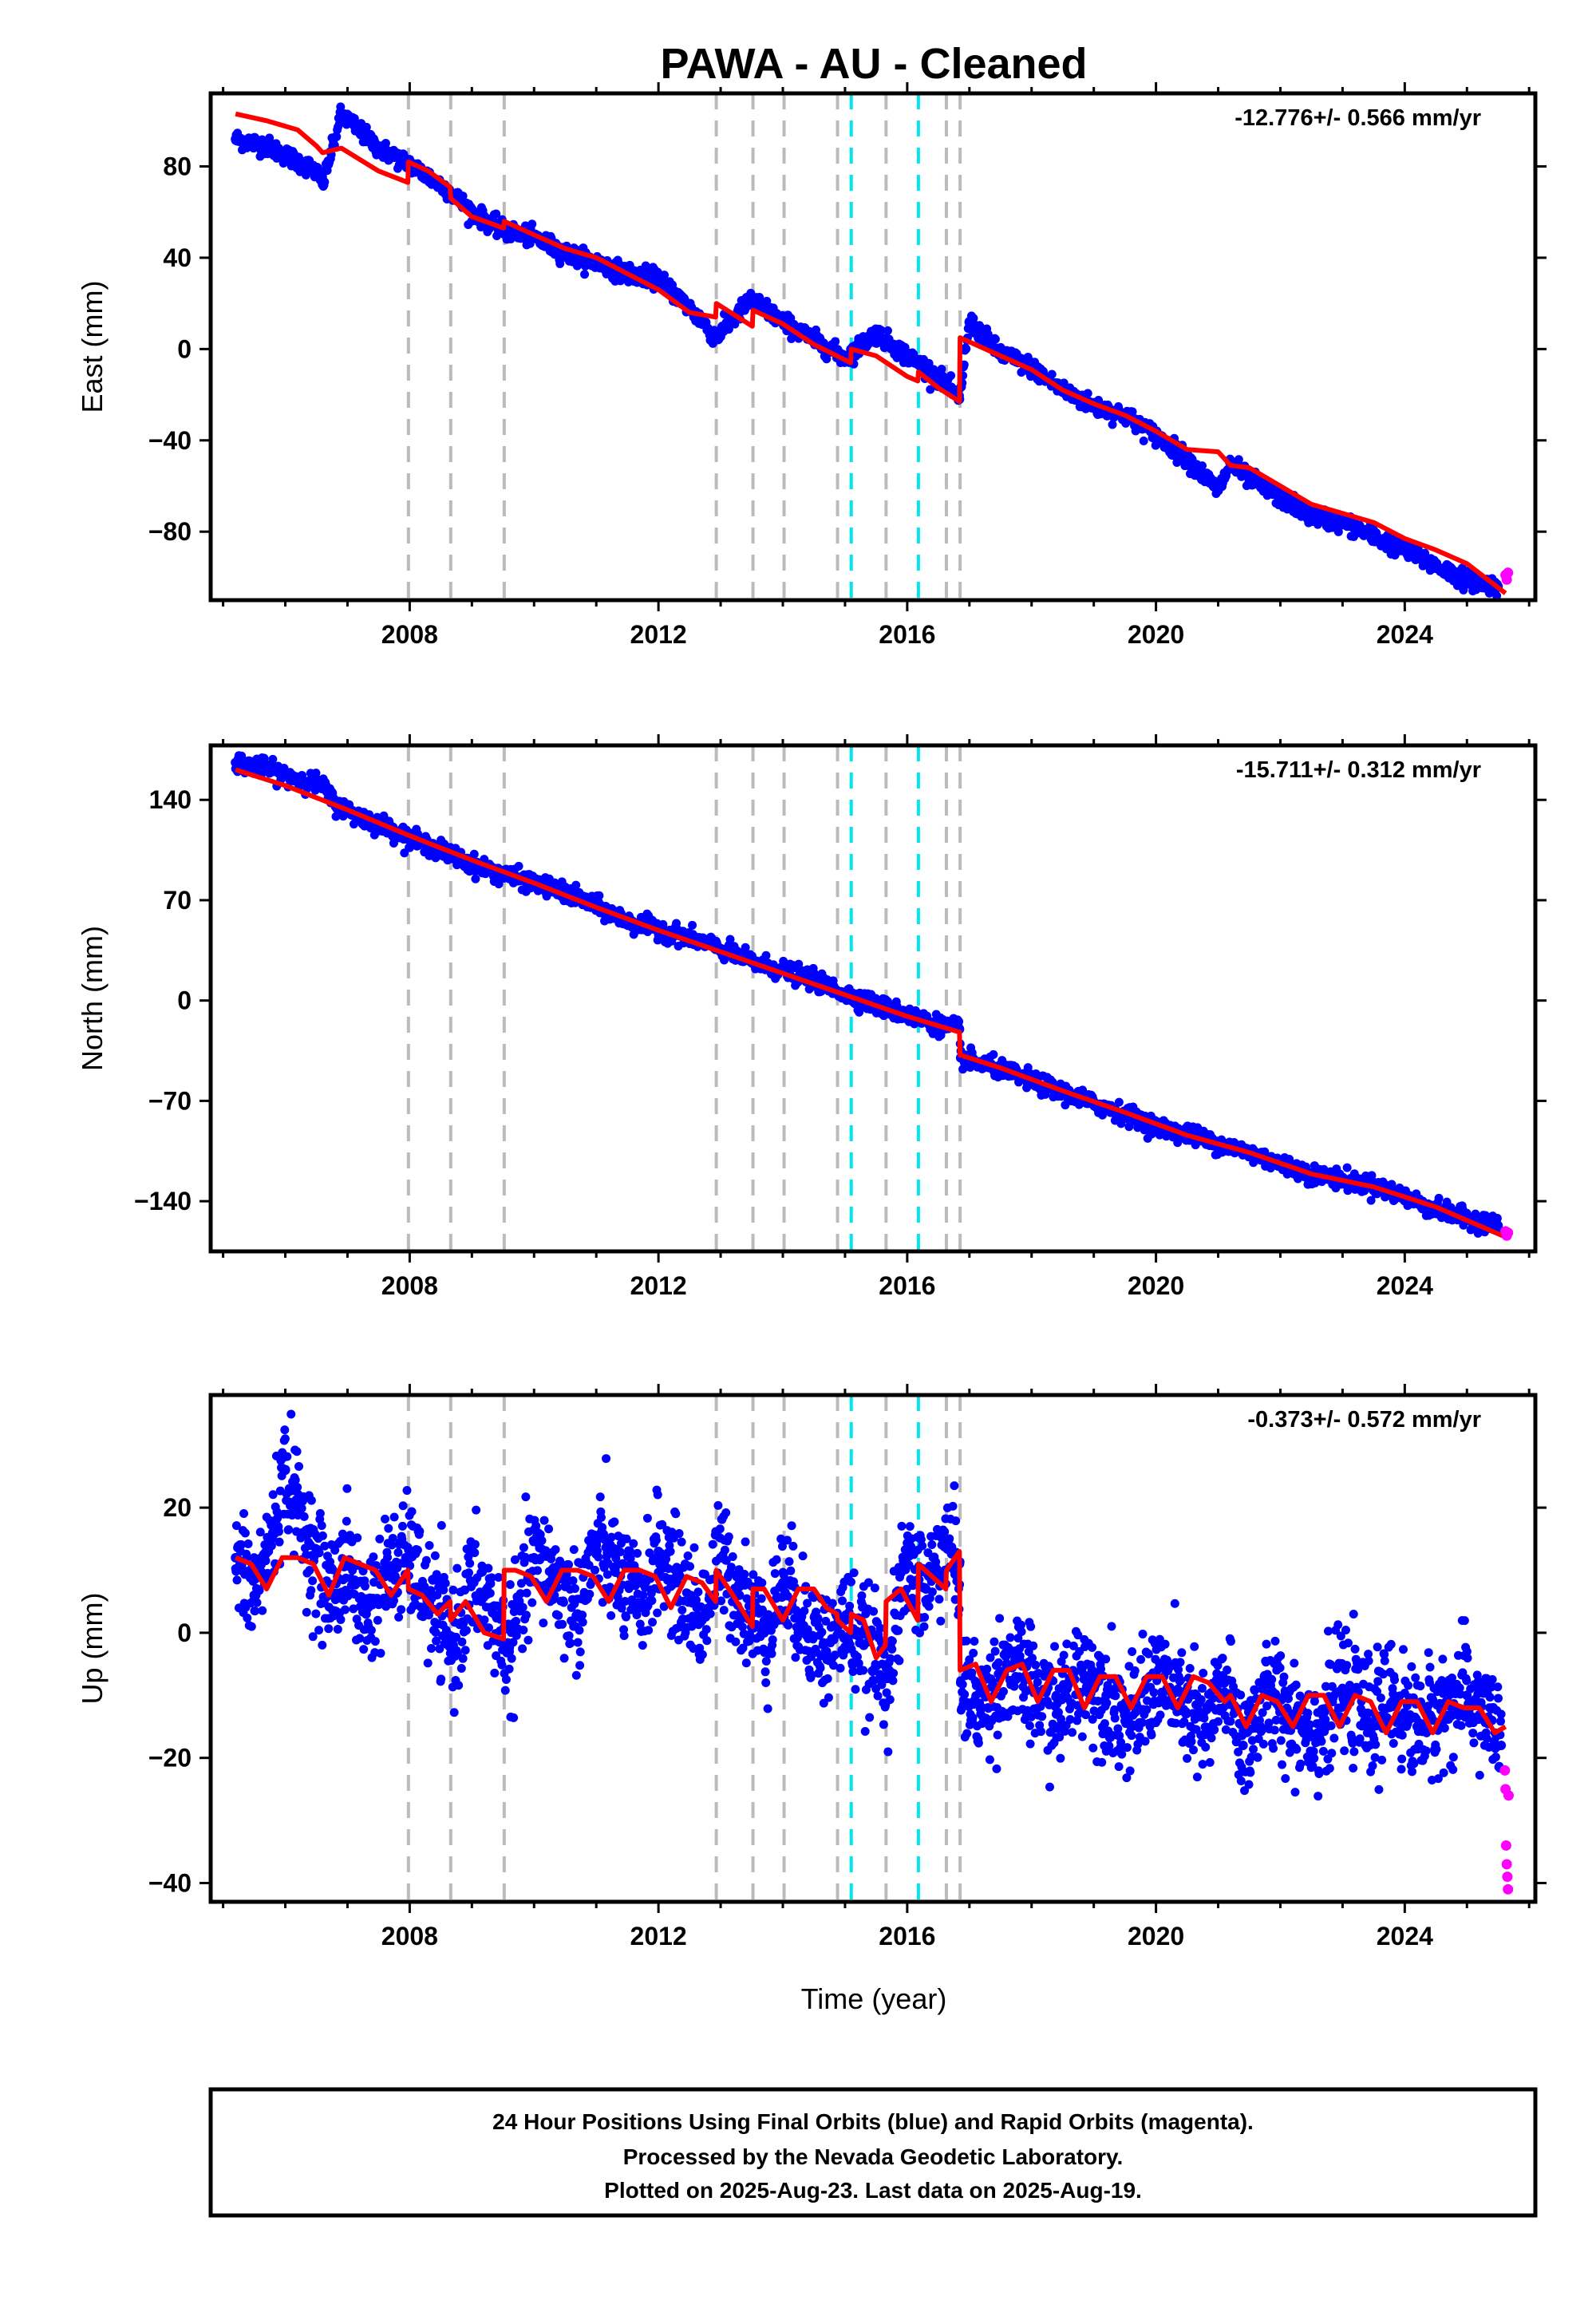 The image size is (1596, 2316). I want to click on east-x-tick-label: 2008, so click(409, 634).